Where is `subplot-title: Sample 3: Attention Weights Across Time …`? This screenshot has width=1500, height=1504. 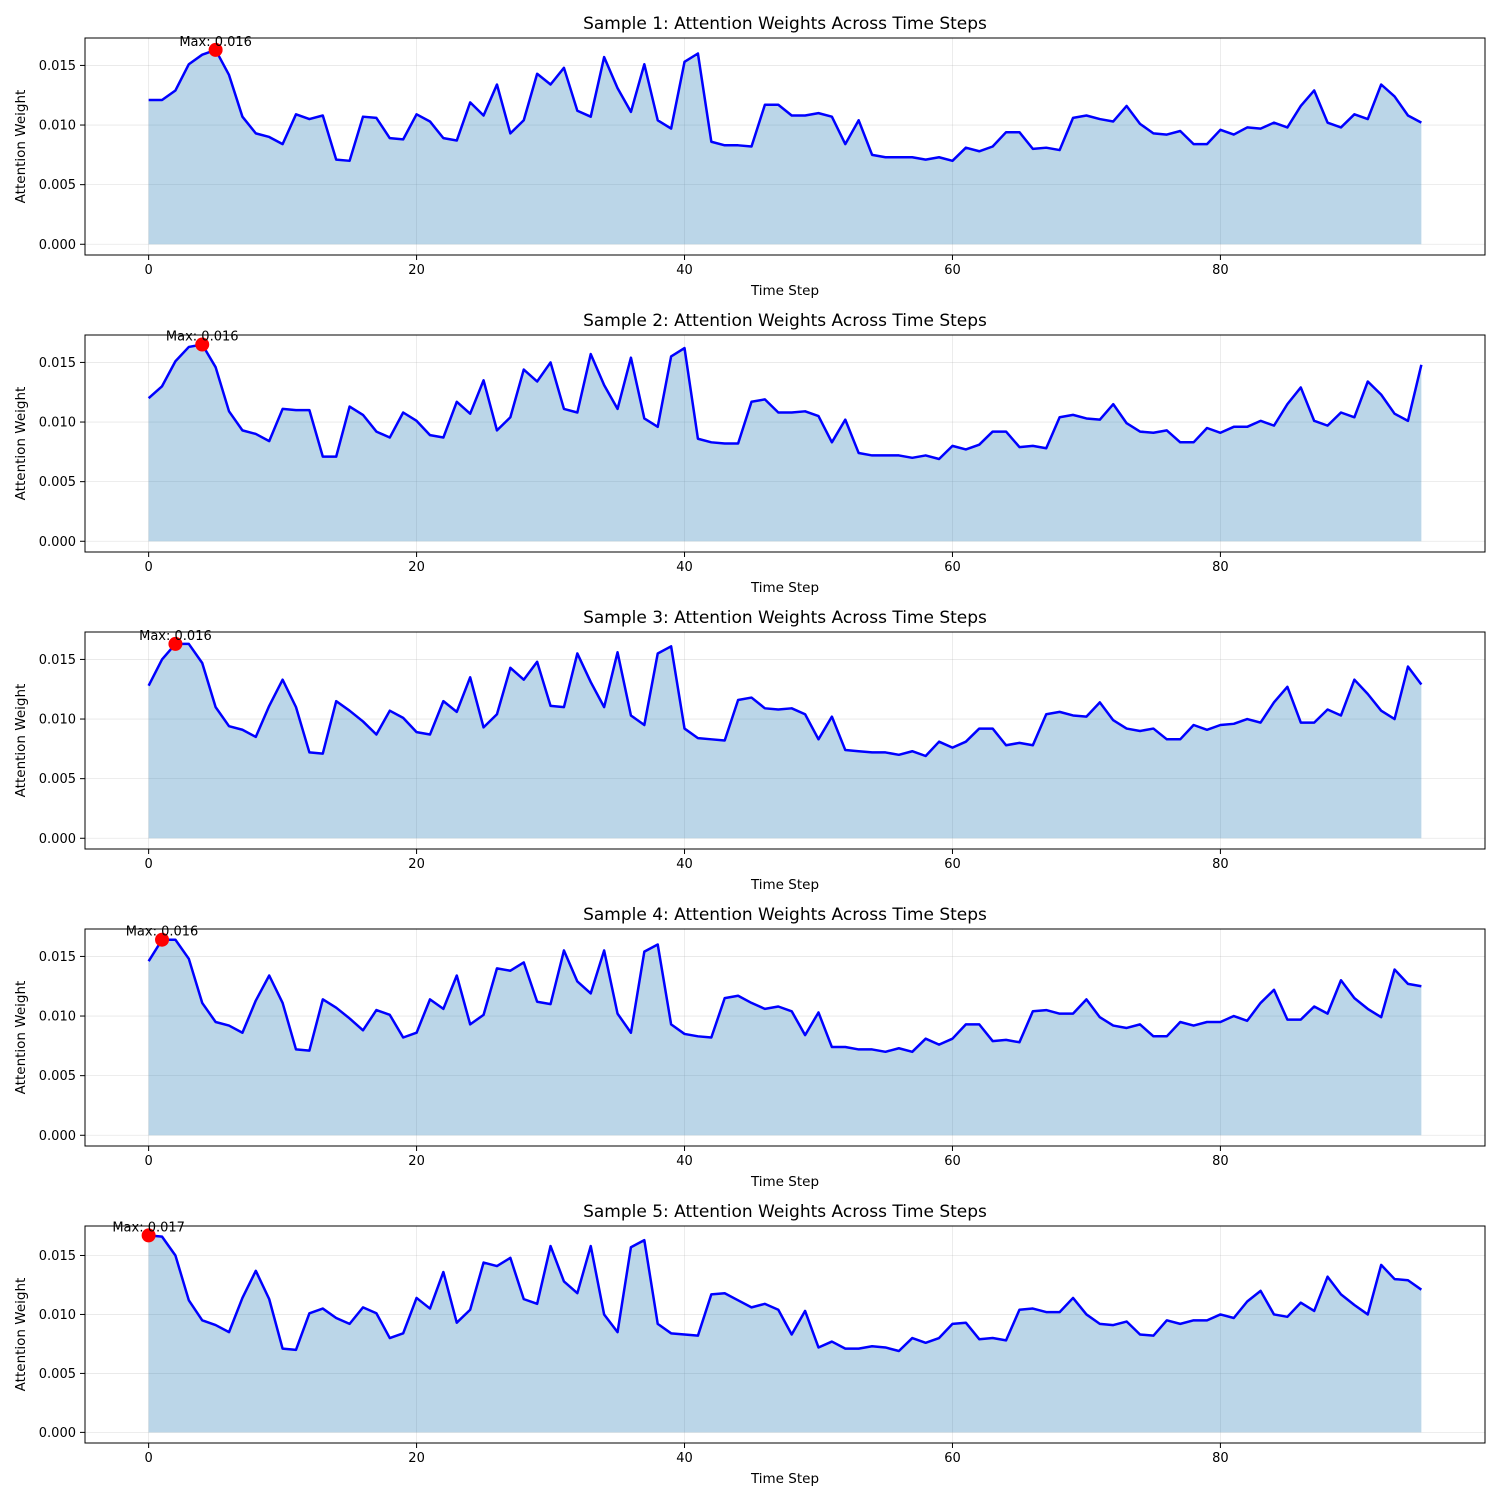
subplot-title: Sample 3: Attention Weights Across Time … is located at coordinates (785, 618).